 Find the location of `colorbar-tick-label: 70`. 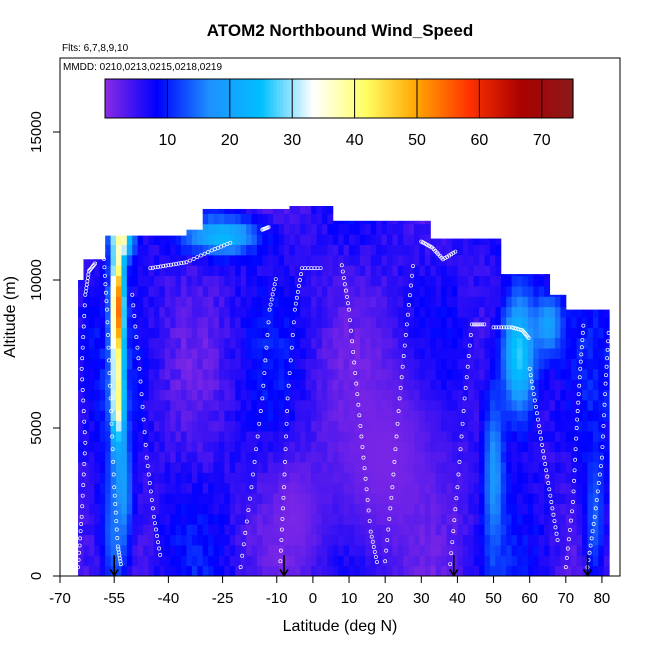

colorbar-tick-label: 70 is located at coordinates (542, 140).